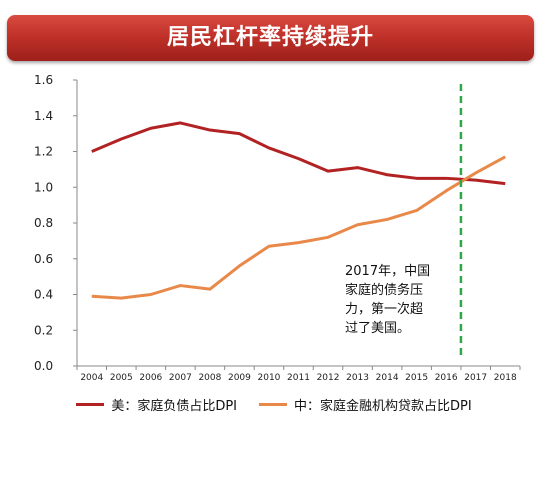 The height and width of the screenshot is (486, 548). Describe the element at coordinates (43, 116) in the screenshot. I see `y-tick-label: 1.4` at that location.